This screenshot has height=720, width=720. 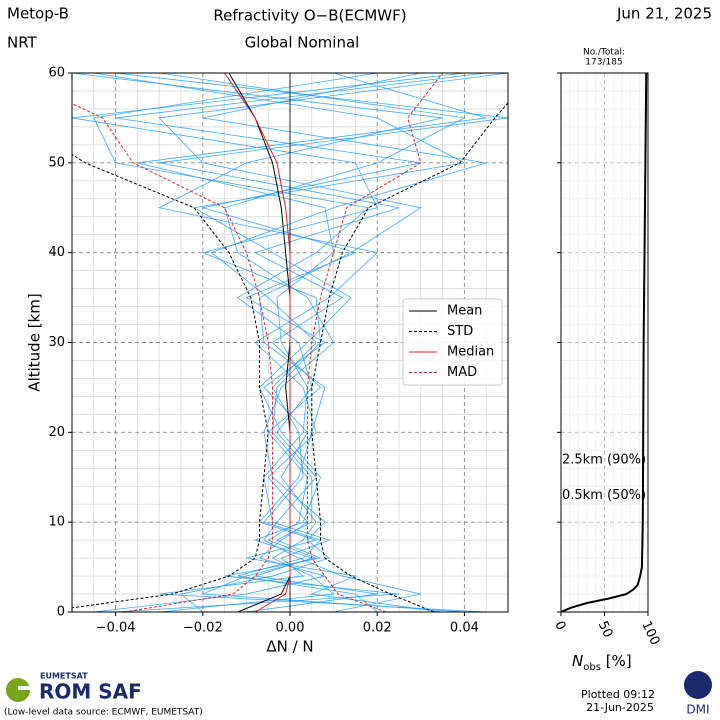 I want to click on y-axis-label: Altitude [km], so click(x=35, y=342).